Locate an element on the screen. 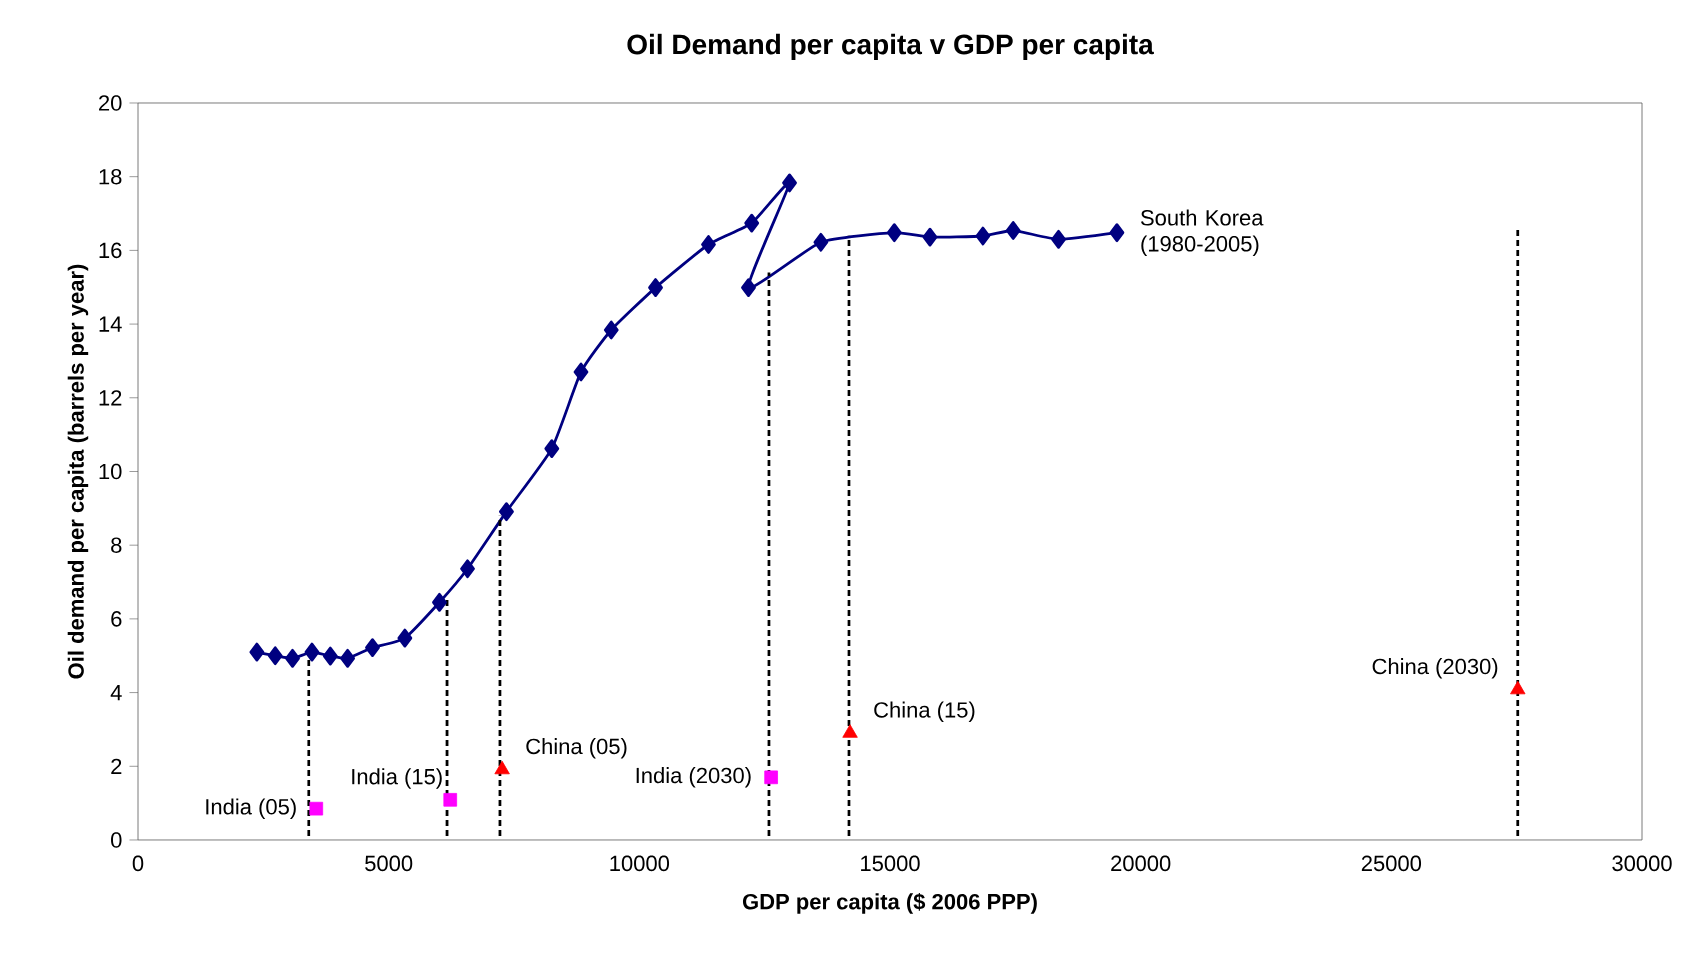 The image size is (1695, 956). y-tick-label: 10 is located at coordinates (110, 471).